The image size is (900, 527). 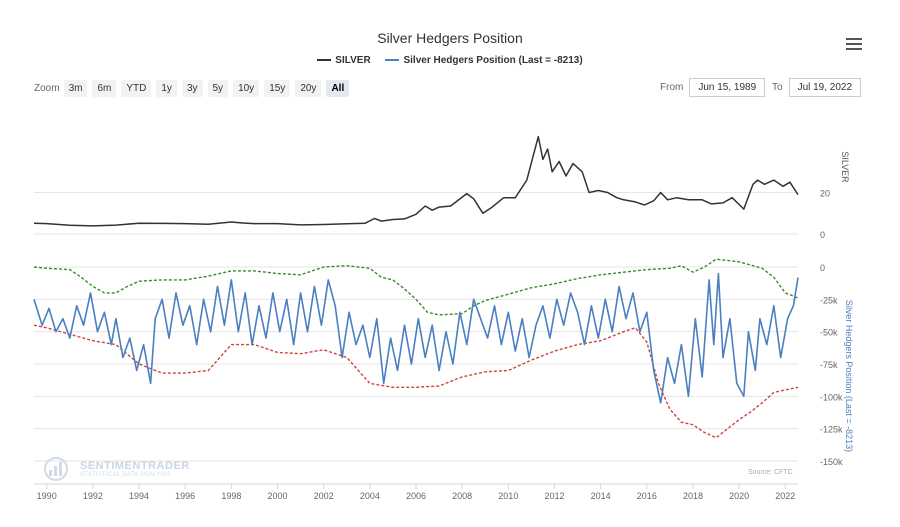 What do you see at coordinates (416, 181) in the screenshot?
I see `series-line-silver` at bounding box center [416, 181].